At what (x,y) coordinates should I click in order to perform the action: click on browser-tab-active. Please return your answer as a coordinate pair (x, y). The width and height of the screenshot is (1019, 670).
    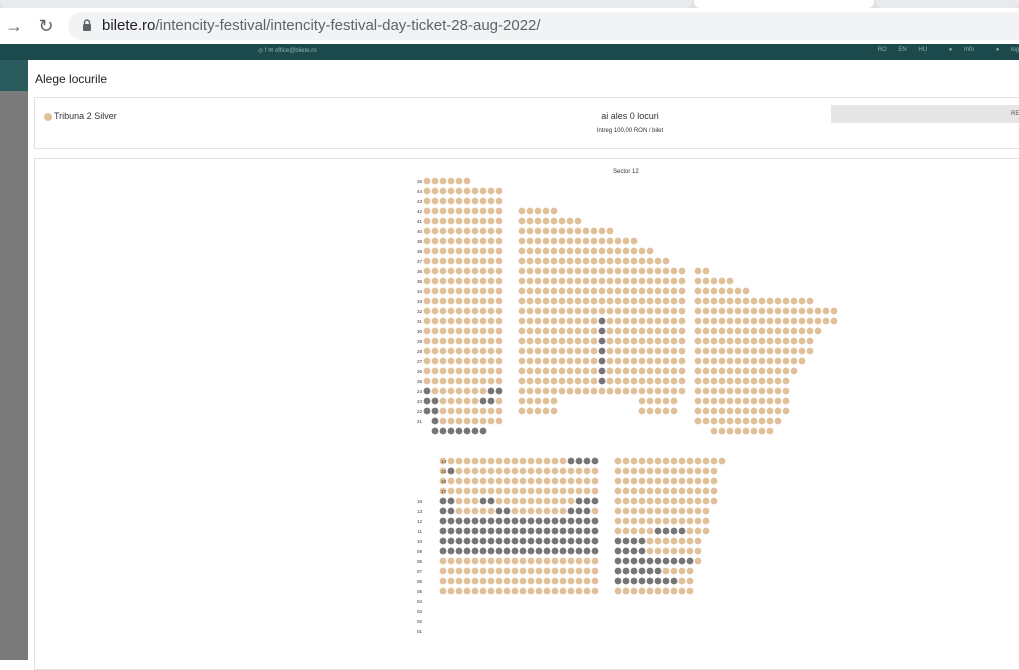
    Looking at the image, I should click on (784, 4).